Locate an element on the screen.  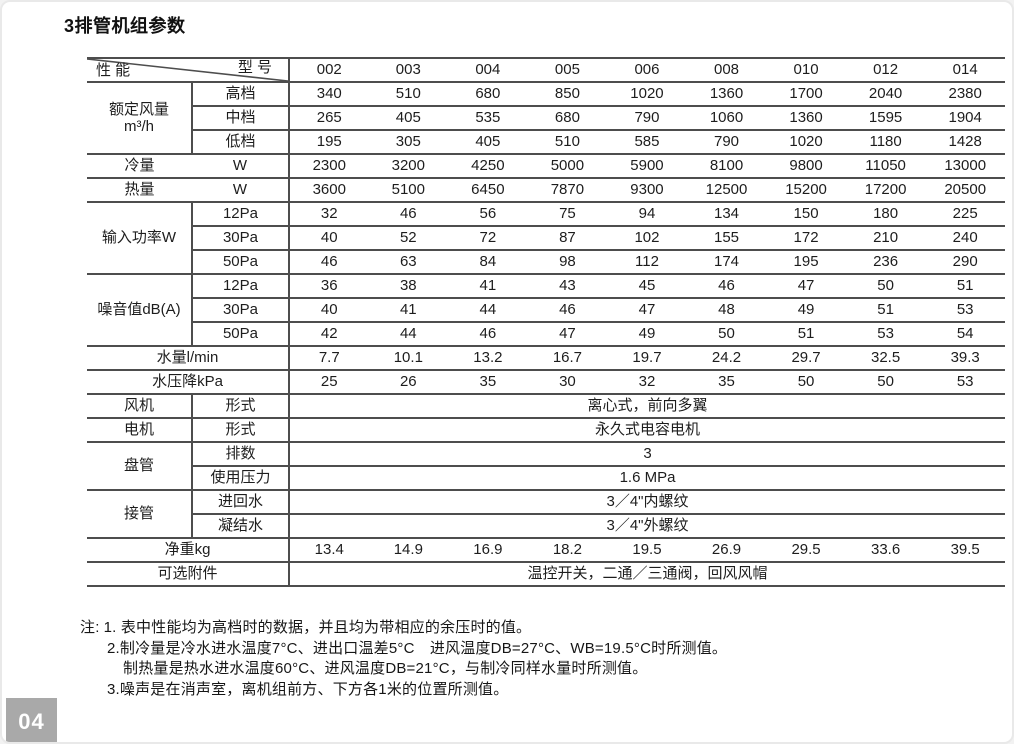
row-label-piping: 接管 is located at coordinates (140, 514).